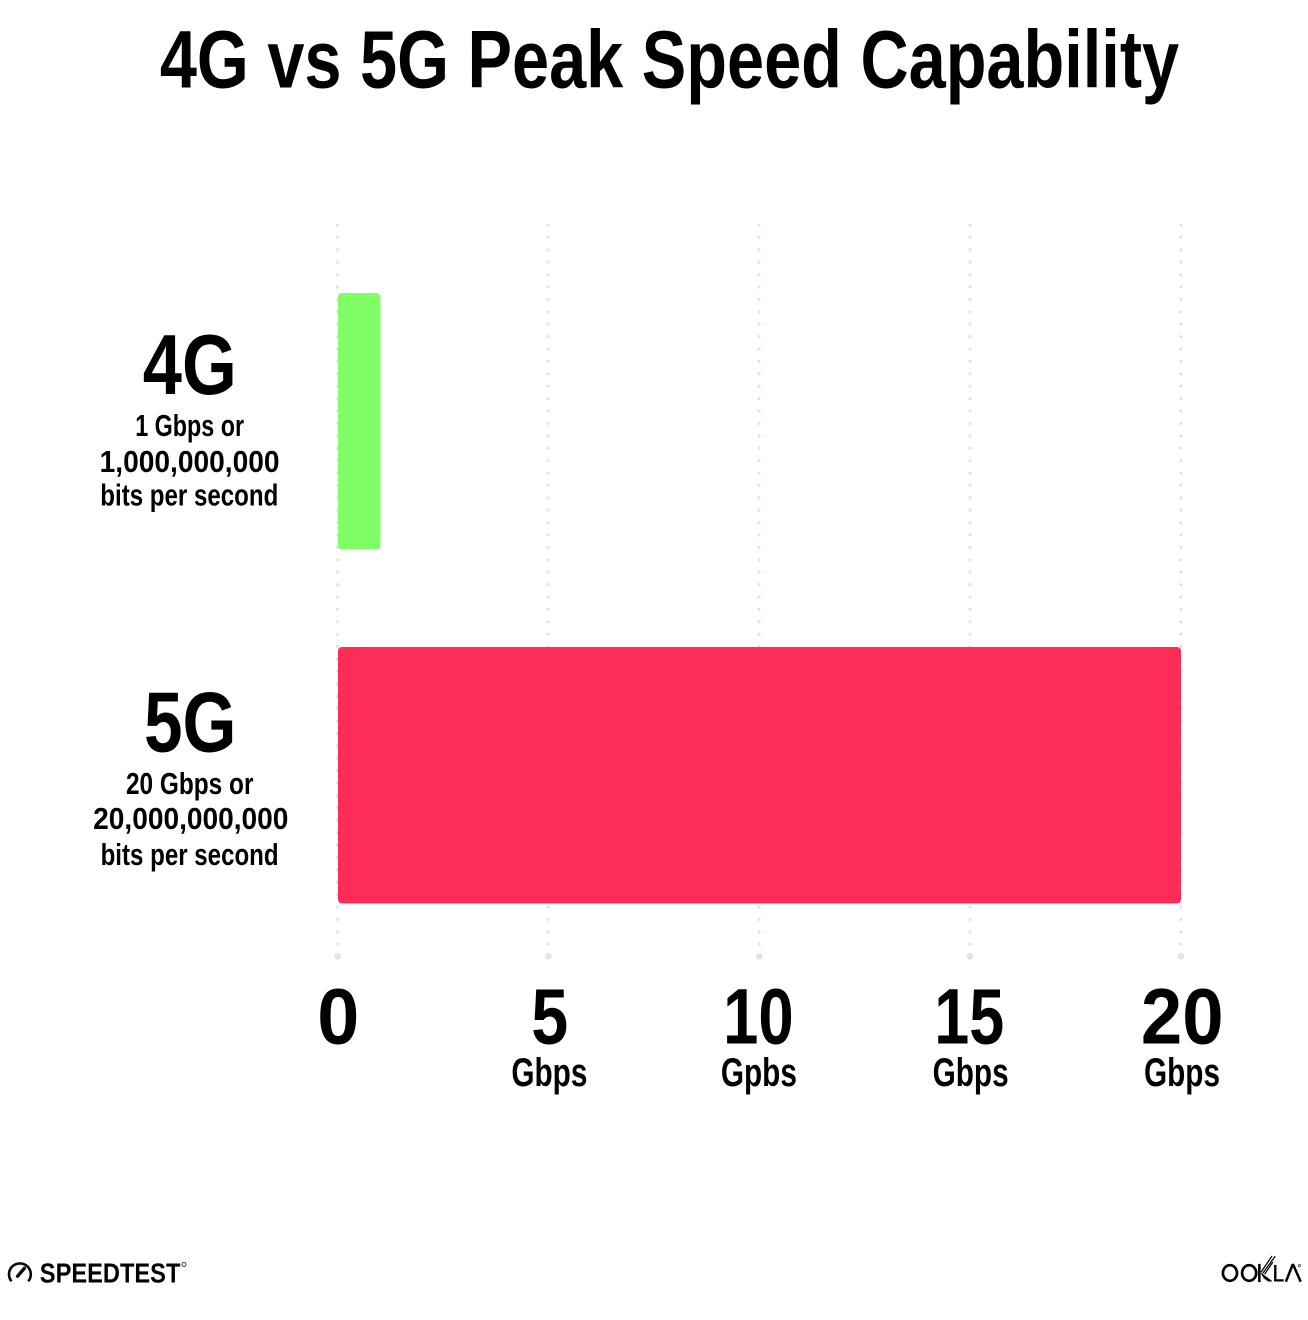 This screenshot has height=1320, width=1308. What do you see at coordinates (969, 1016) in the screenshot?
I see `svg-text: 15` at bounding box center [969, 1016].